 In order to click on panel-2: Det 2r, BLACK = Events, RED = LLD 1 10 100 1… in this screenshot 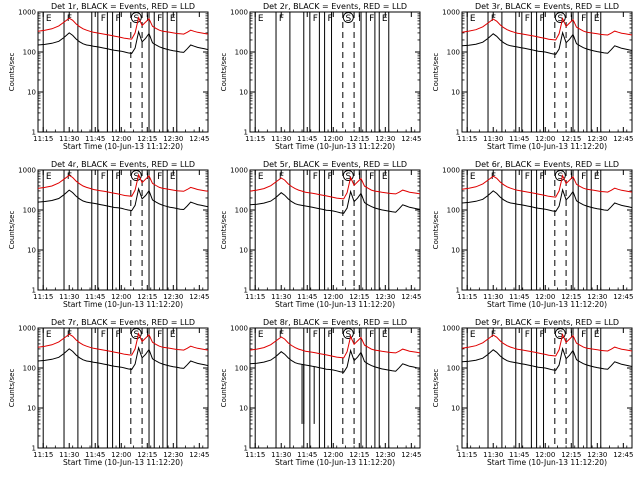, I will do `click(320, 76)`.